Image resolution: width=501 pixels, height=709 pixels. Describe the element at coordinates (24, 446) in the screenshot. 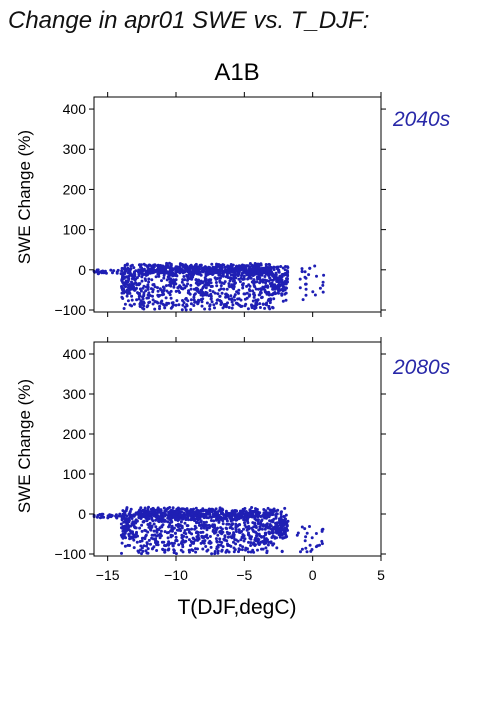

I see `y-axis-label: SWE Change (%)` at that location.